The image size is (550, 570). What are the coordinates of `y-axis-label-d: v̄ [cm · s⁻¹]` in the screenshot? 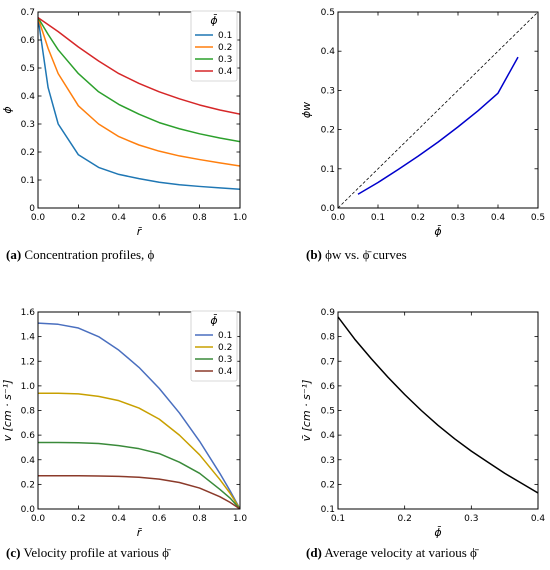 It's located at (306, 411).